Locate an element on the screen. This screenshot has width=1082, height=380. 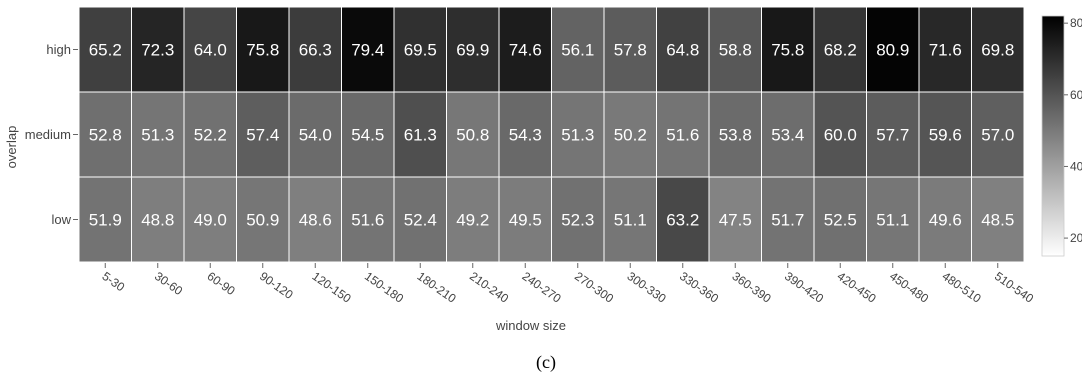
cell-value-label: 51.3 is located at coordinates (577, 135).